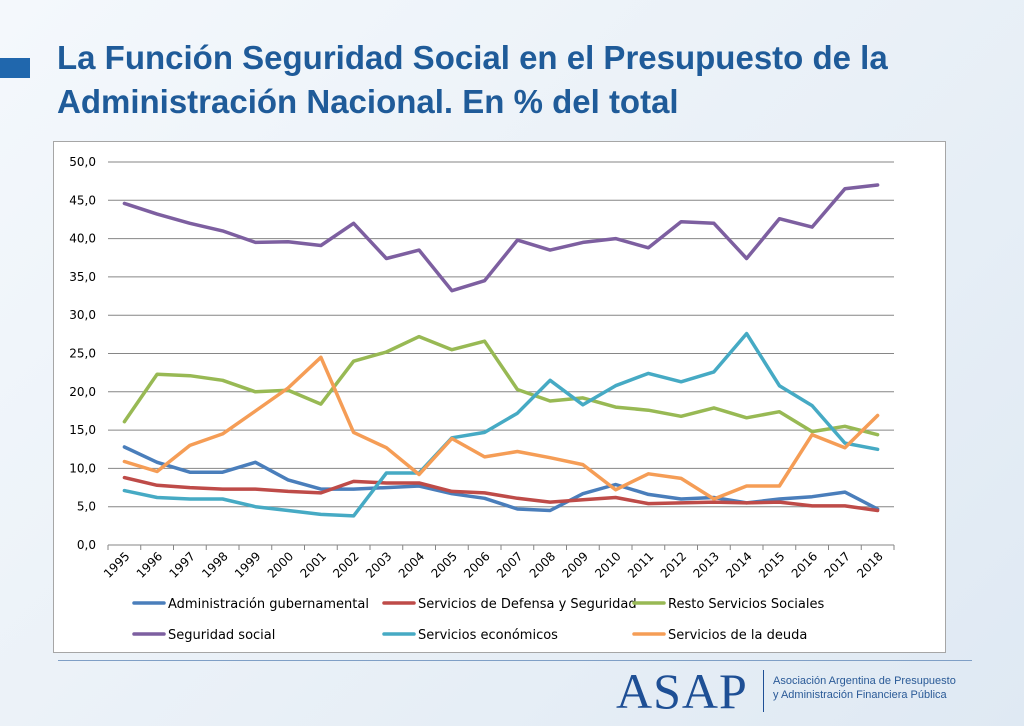  What do you see at coordinates (607, 564) in the screenshot?
I see `x-tick-label: 2010` at bounding box center [607, 564].